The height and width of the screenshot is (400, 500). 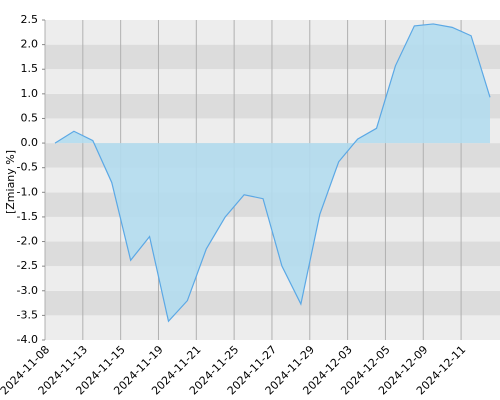 I want to click on y-tick-label: 2.5, so click(x=30, y=19).